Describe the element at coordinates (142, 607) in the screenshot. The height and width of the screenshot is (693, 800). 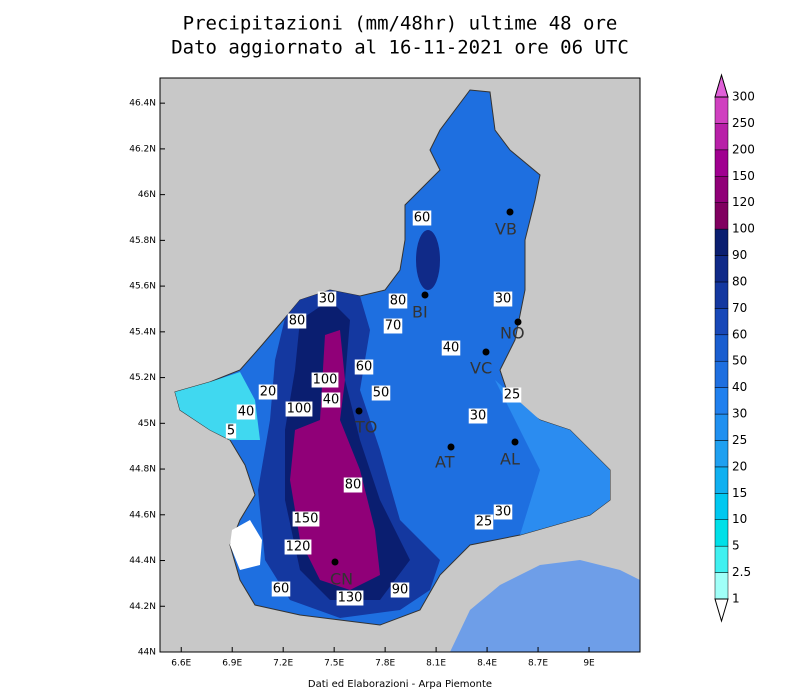
I see `y-tick-label: 44.2N` at that location.